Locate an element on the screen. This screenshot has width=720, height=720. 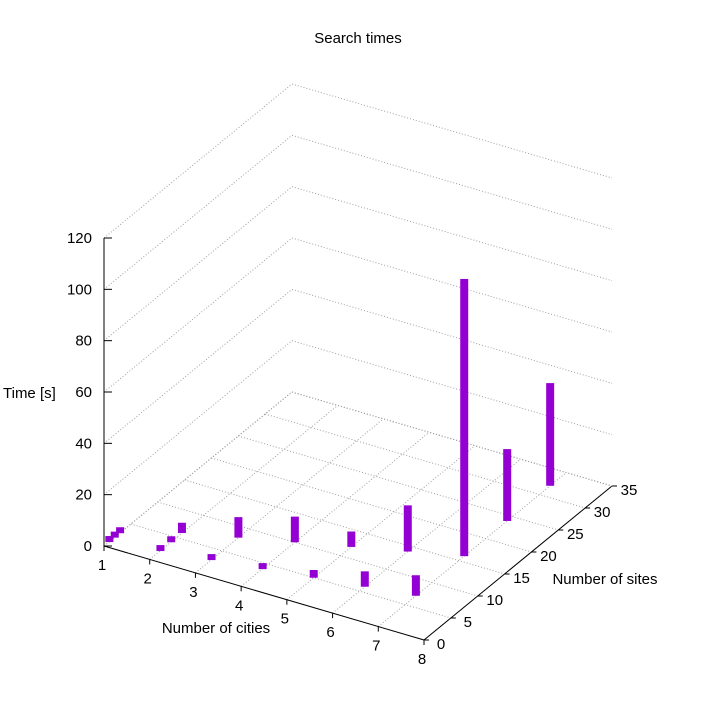
x-tick-label: 7 is located at coordinates (376, 646).